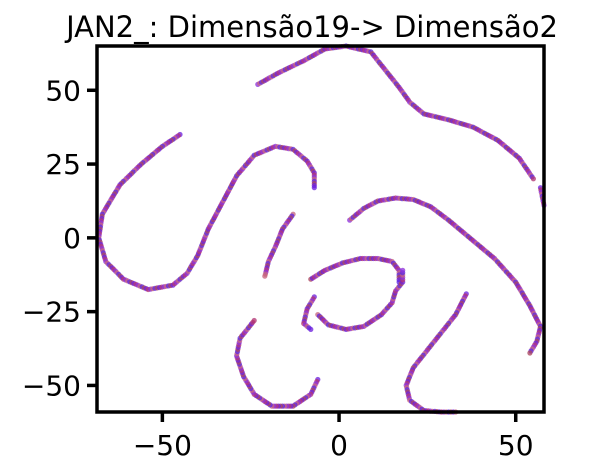  Describe the element at coordinates (339, 445) in the screenshot. I see `x-tick-label: 0` at that location.